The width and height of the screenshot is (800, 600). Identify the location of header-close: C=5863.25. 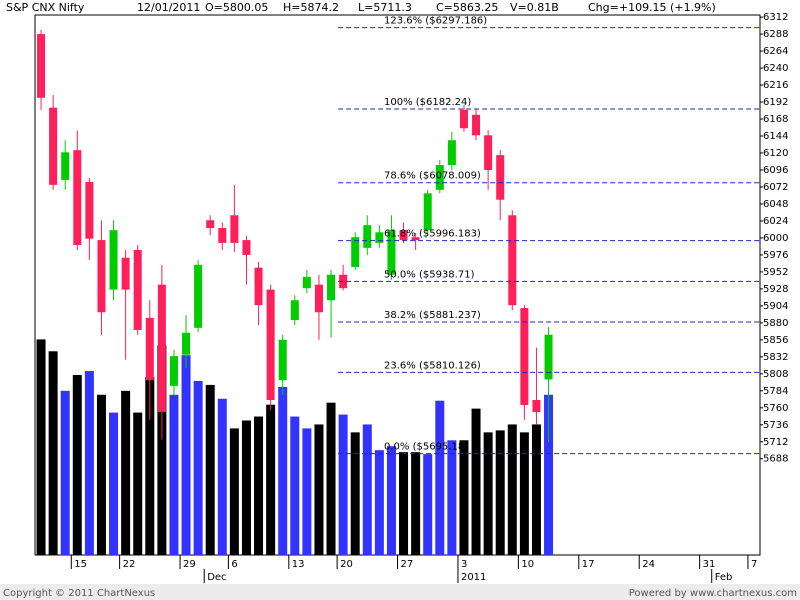
(467, 7).